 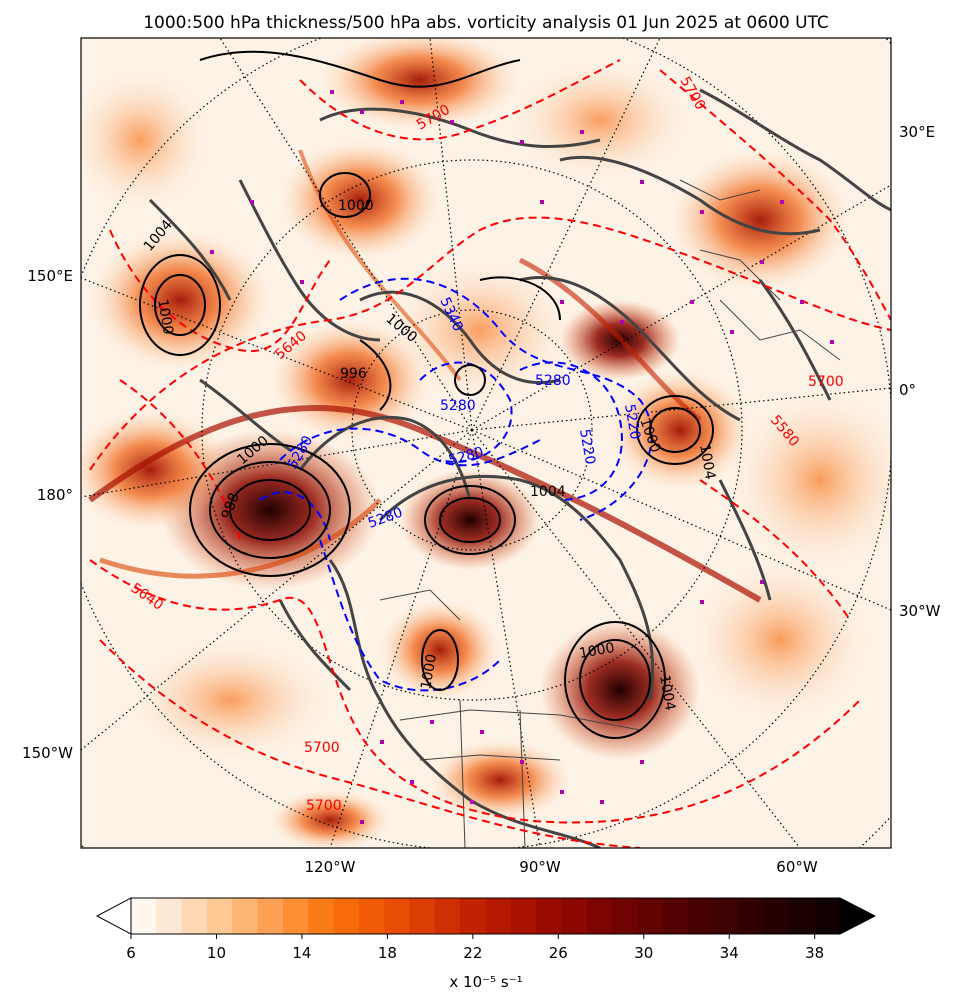 I want to click on colorbar-tick-label: 26, so click(x=558, y=953).